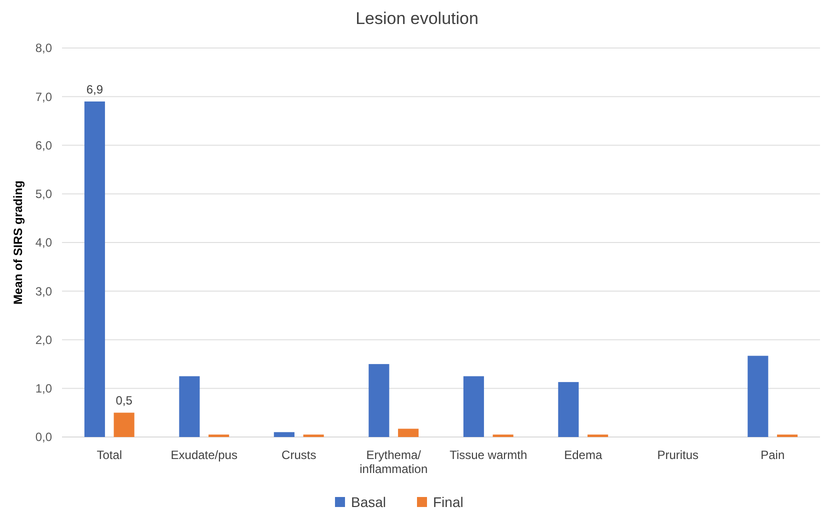  I want to click on x-tick-label: Erythema/ inflammation, so click(394, 462).